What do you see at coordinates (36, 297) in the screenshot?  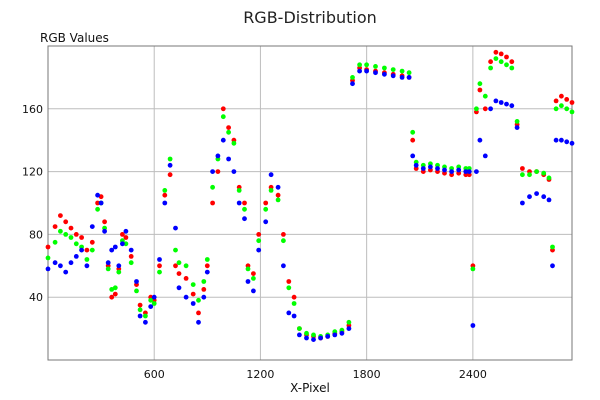 I see `y-tick-label: 40` at bounding box center [36, 297].